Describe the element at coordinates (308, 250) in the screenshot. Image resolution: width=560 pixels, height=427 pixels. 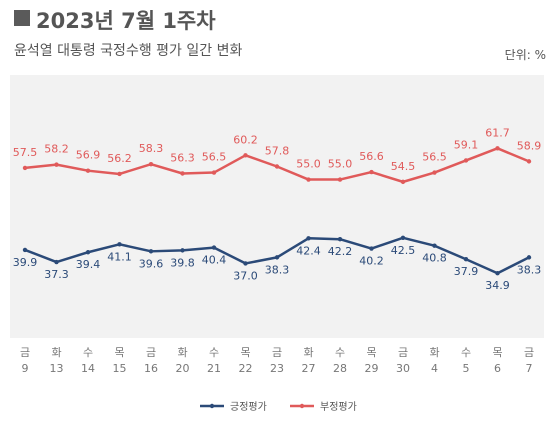
I see `data-label: 42.4` at that location.